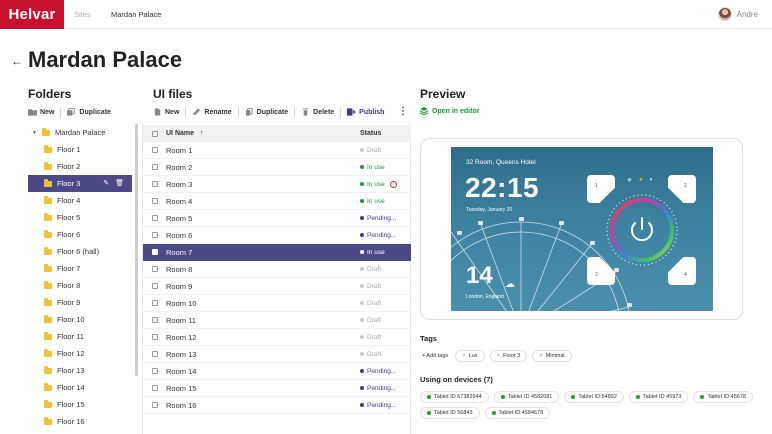 This screenshot has width=772, height=434. Describe the element at coordinates (136, 250) in the screenshot. I see `folder-scrollbar` at that location.